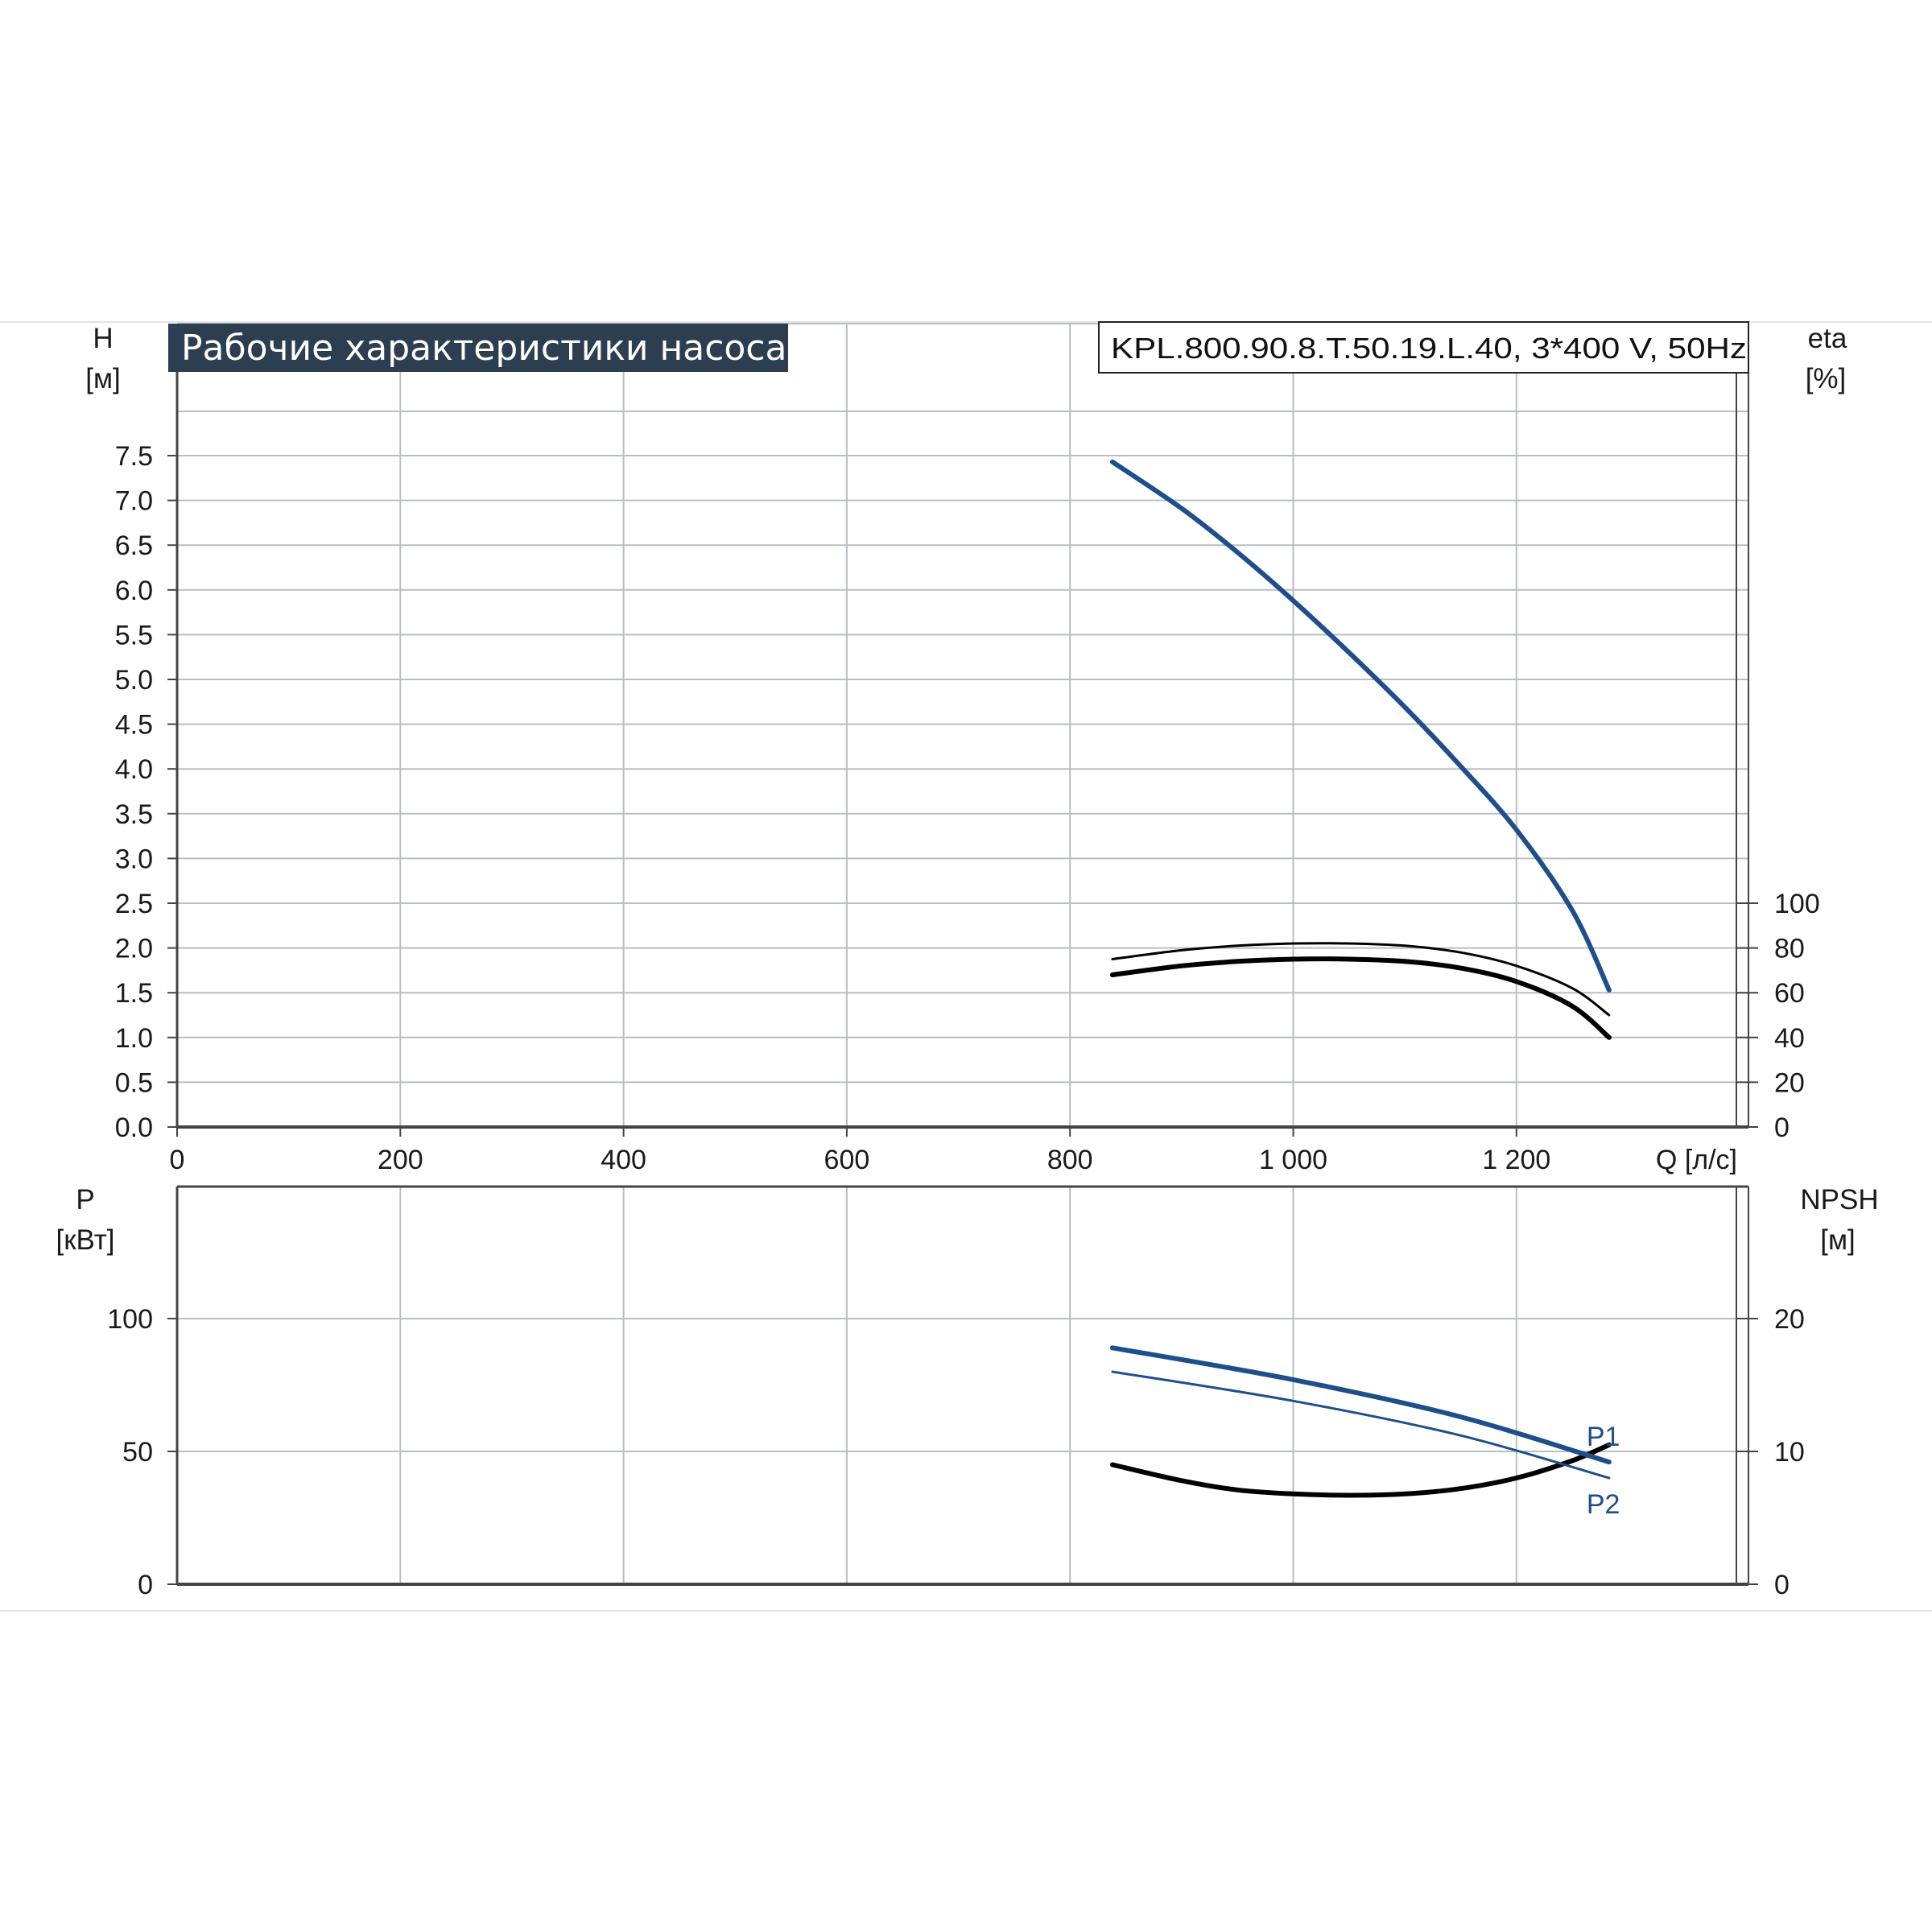 The width and height of the screenshot is (1932, 1932). I want to click on curves-layer, so click(1360, 978).